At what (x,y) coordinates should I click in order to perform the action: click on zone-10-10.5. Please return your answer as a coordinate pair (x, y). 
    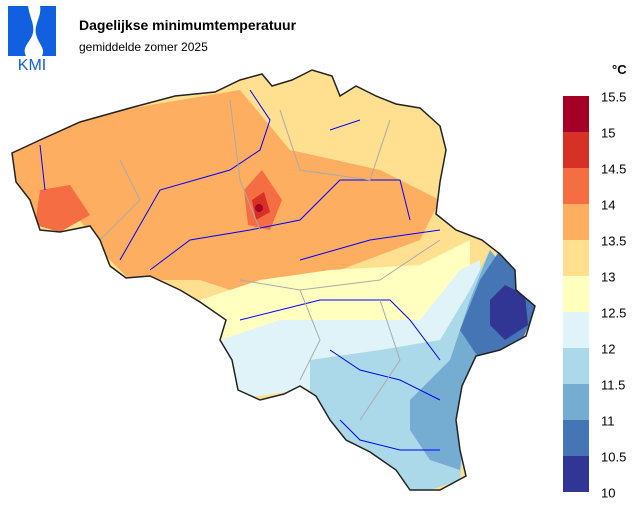
    Looking at the image, I should click on (509, 312).